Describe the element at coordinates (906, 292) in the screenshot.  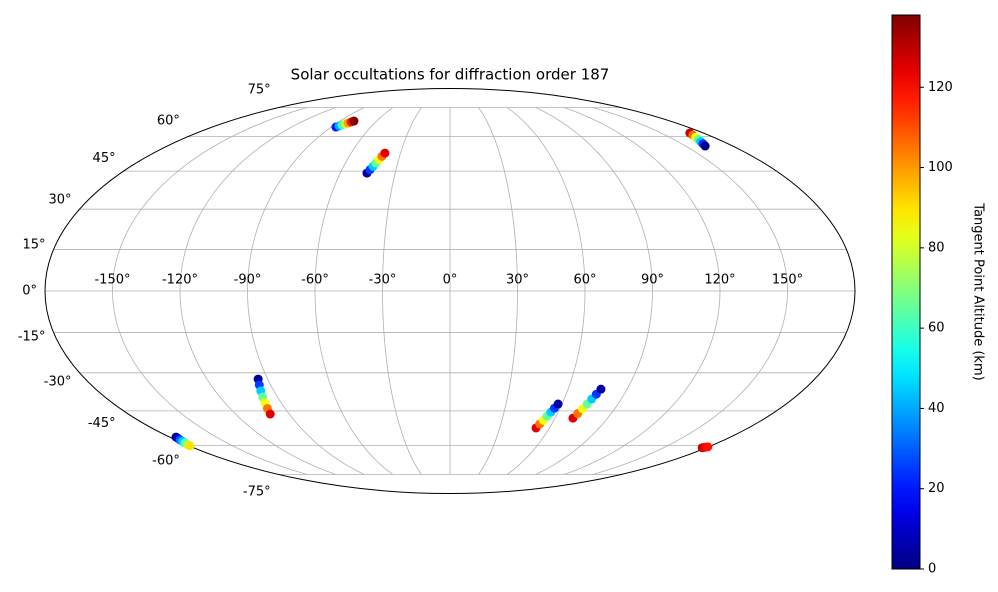
I see `colorbar` at that location.